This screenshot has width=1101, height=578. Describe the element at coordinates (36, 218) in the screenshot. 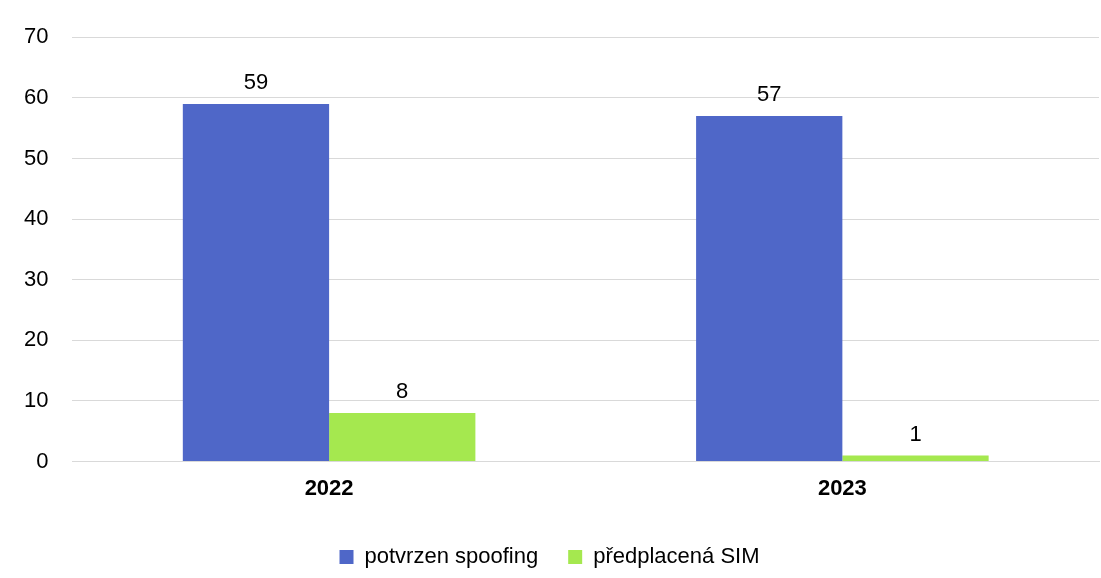

I see `y-tick-label: 40` at that location.